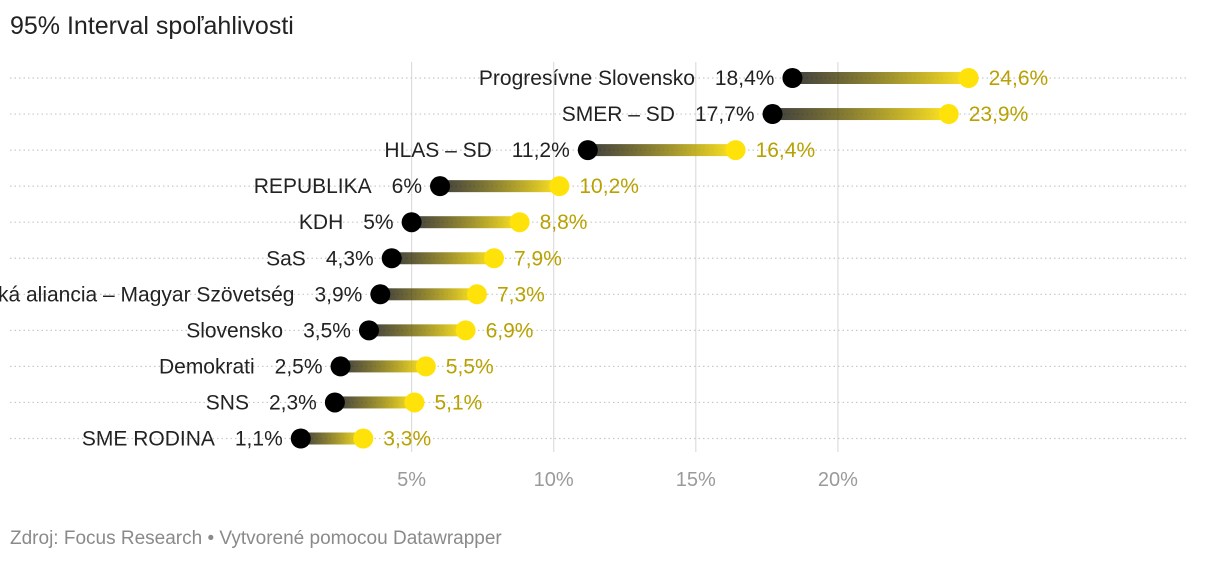  Describe the element at coordinates (437, 150) in the screenshot. I see `party-name-label: HLAS – SD` at that location.